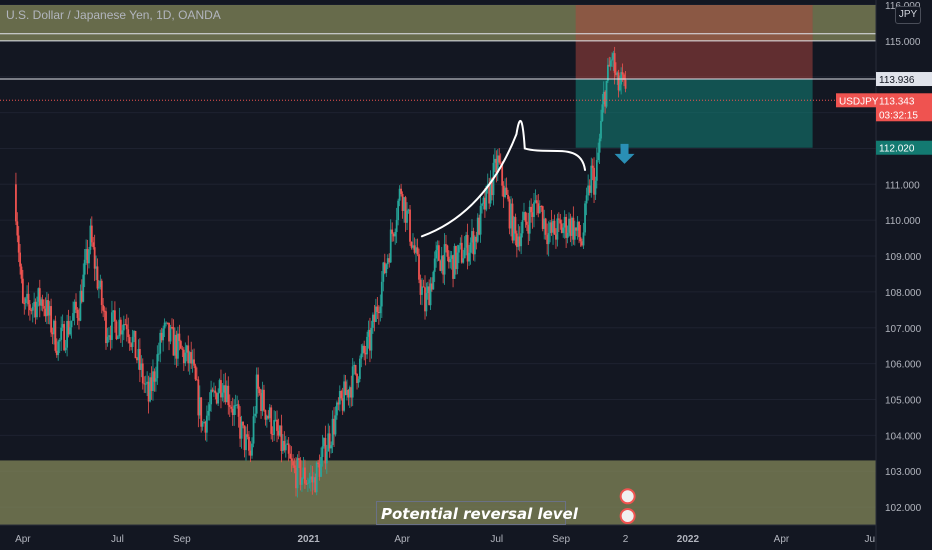 The image size is (932, 550). I want to click on hand-drawn-curve, so click(503, 178).